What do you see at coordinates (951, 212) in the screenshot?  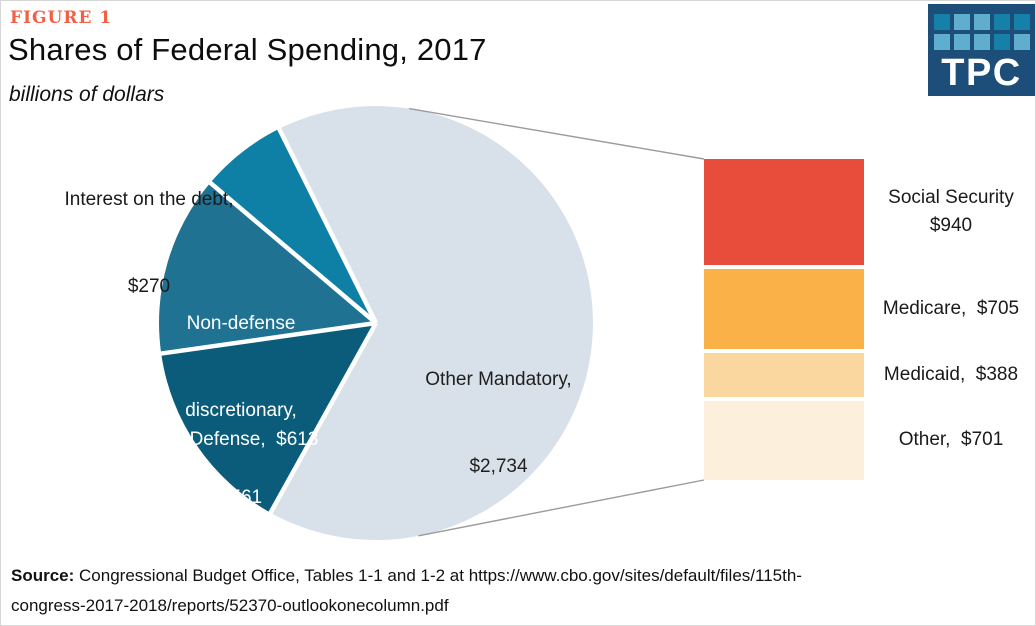 I see `bar-label-social-security: Social Security $940` at bounding box center [951, 212].